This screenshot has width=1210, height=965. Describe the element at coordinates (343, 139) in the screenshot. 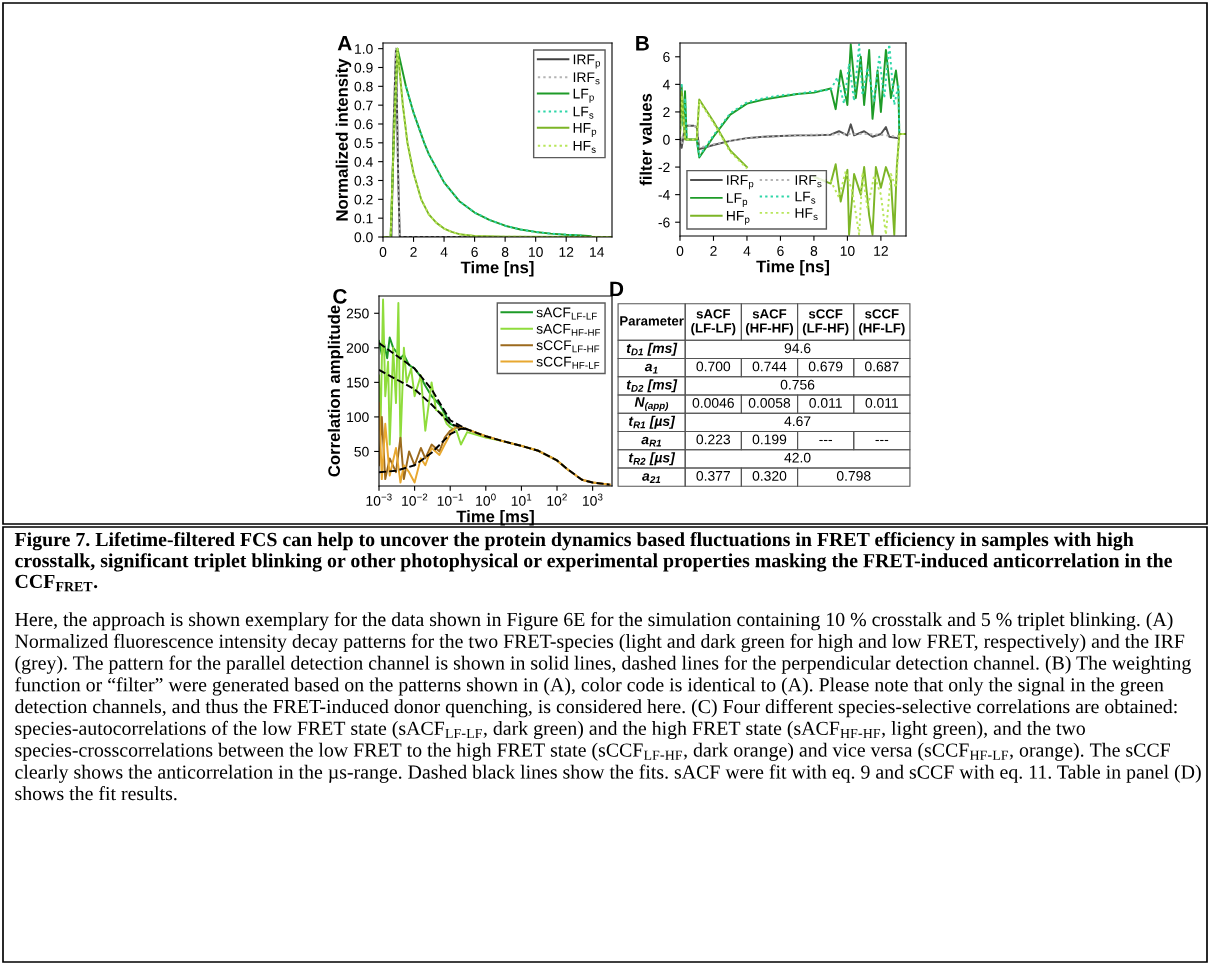

I see `y-axis-title: Normalized intensity` at that location.